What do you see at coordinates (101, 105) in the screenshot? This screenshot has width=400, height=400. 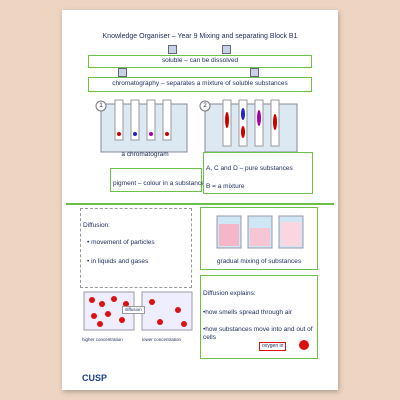 I see `step-number: 1` at bounding box center [101, 105].